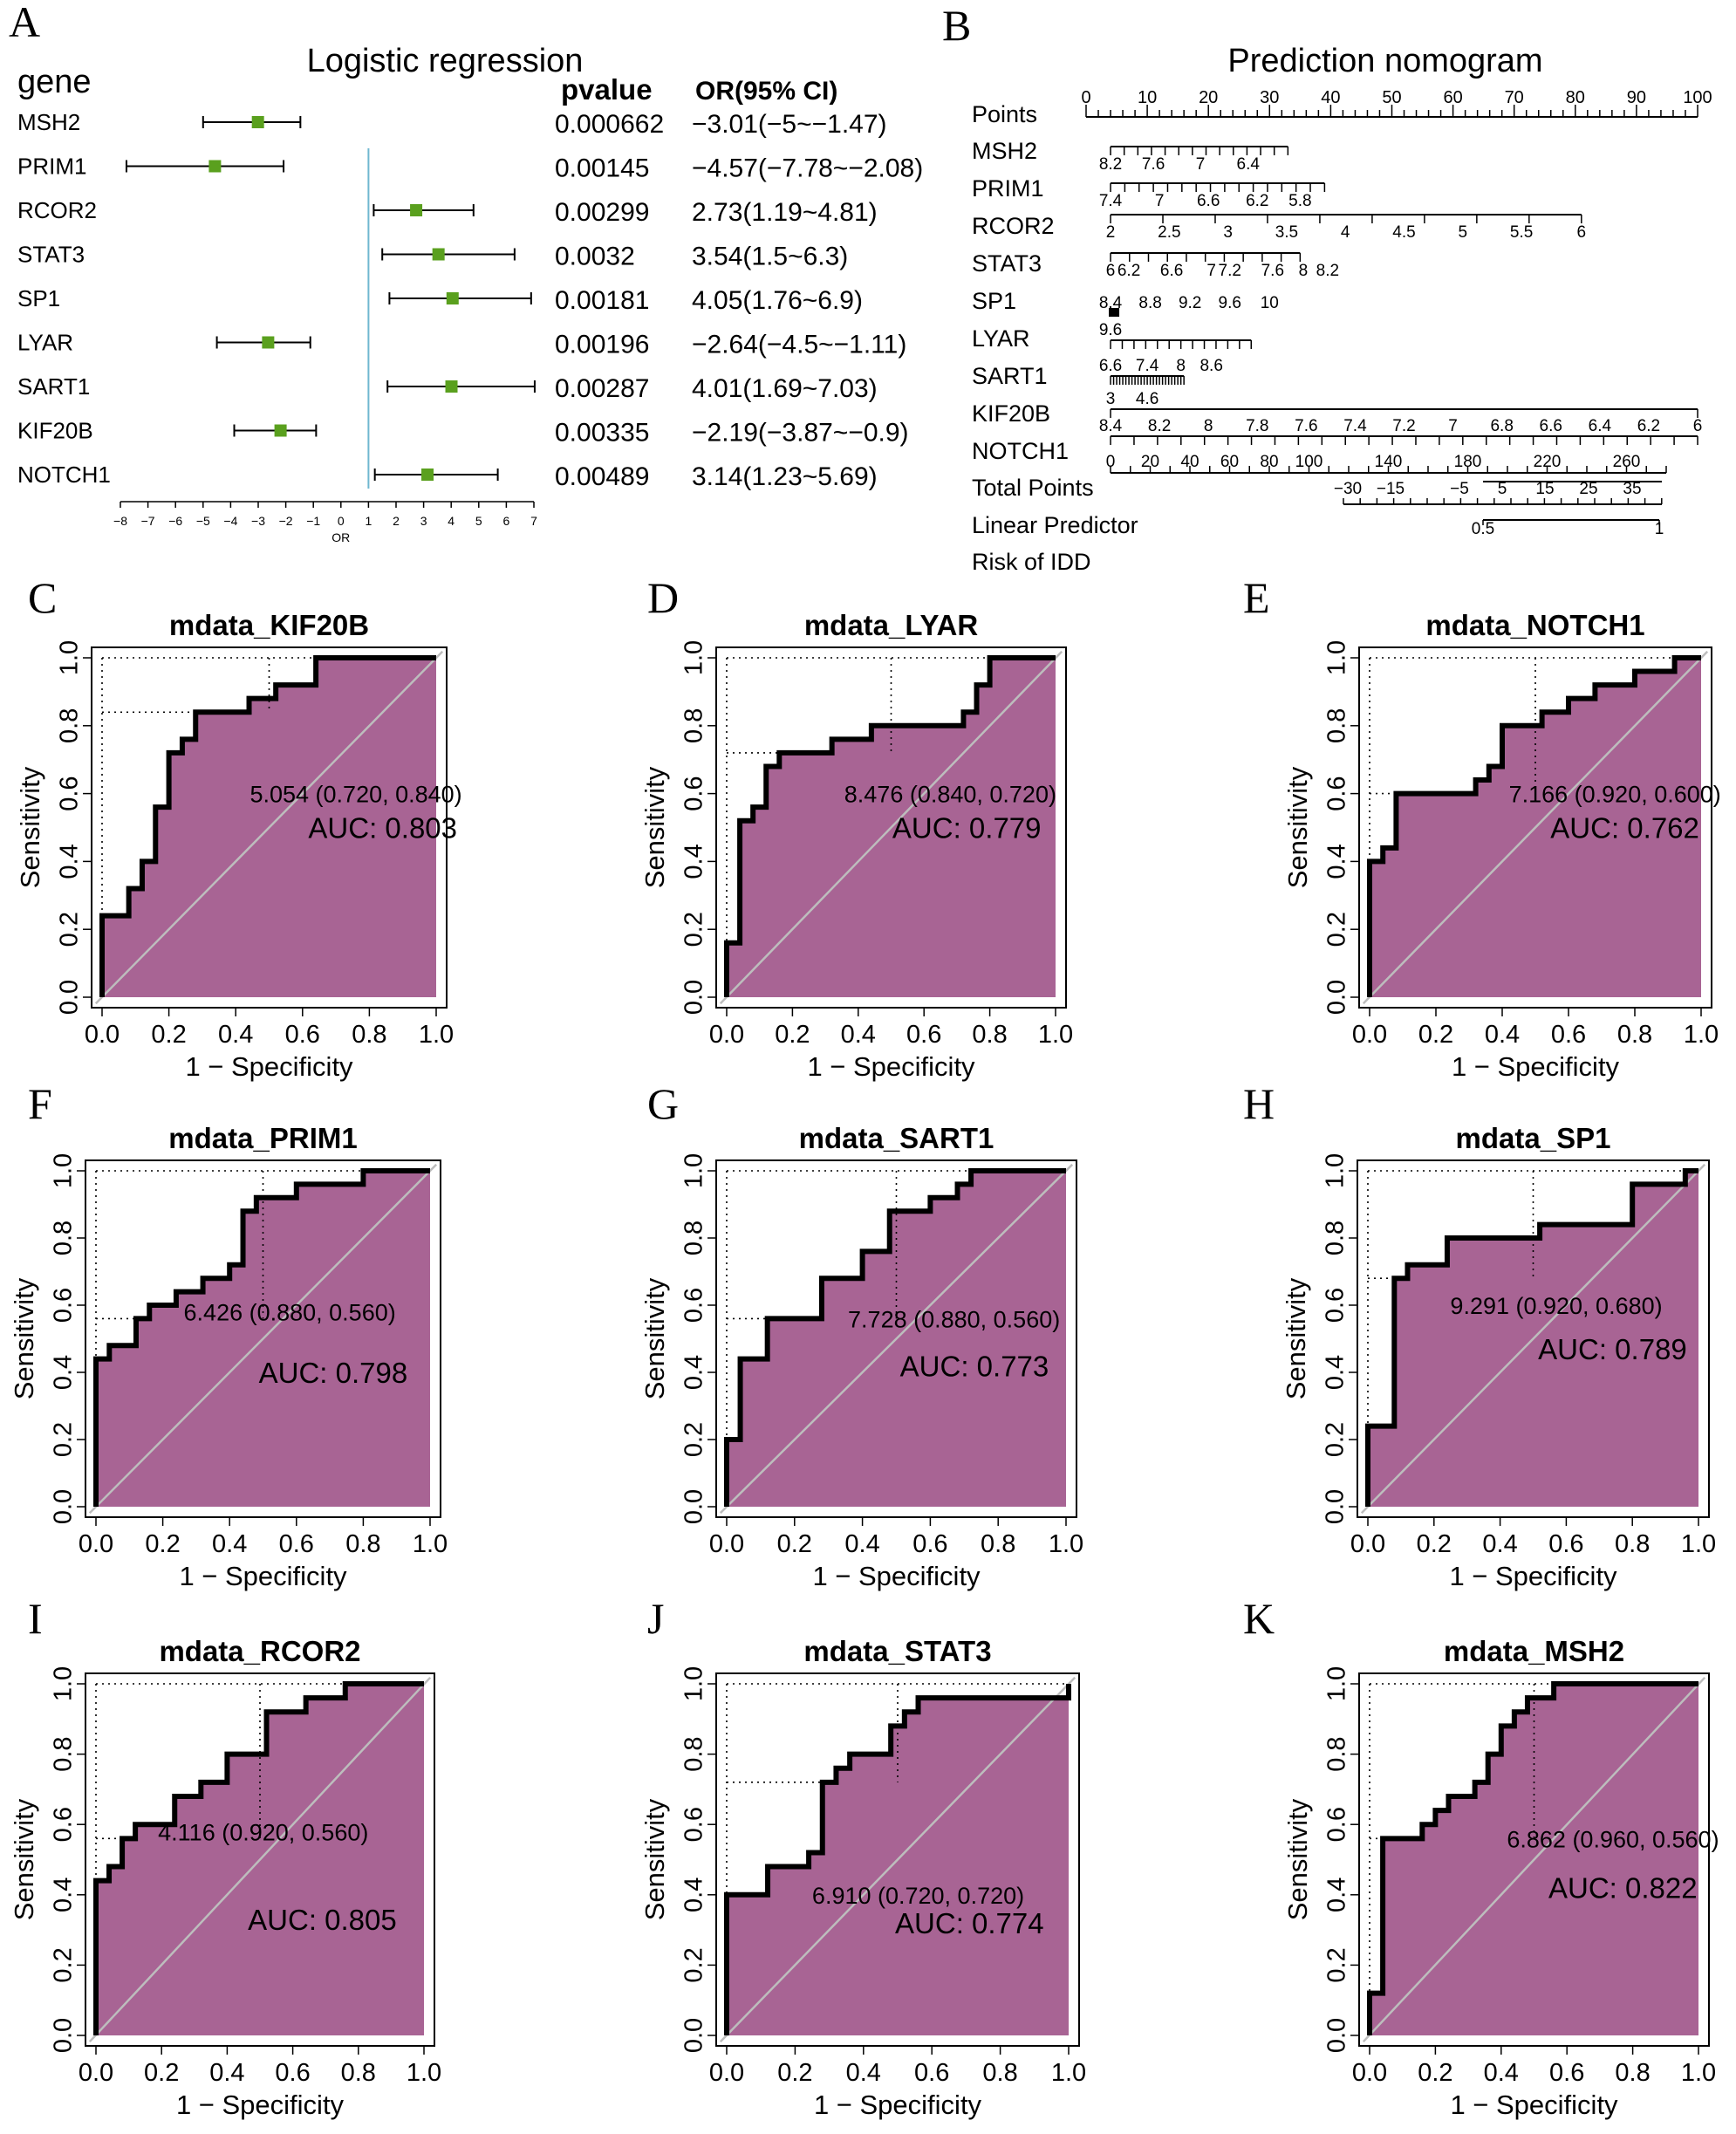 The height and width of the screenshot is (2134, 1736). Describe the element at coordinates (595, 257) in the screenshot. I see `forest-pvalue: 0.0032` at that location.